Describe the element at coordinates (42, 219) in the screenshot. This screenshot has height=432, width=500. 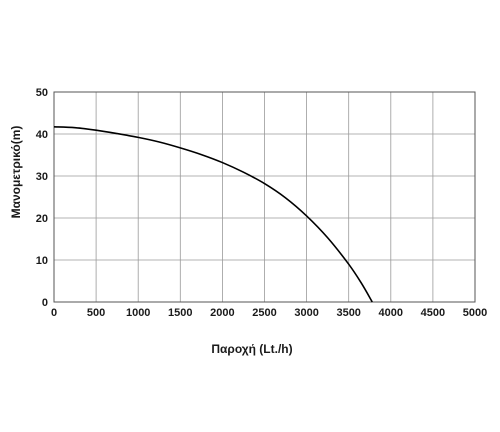
I see `y-tick-label: 20` at that location.